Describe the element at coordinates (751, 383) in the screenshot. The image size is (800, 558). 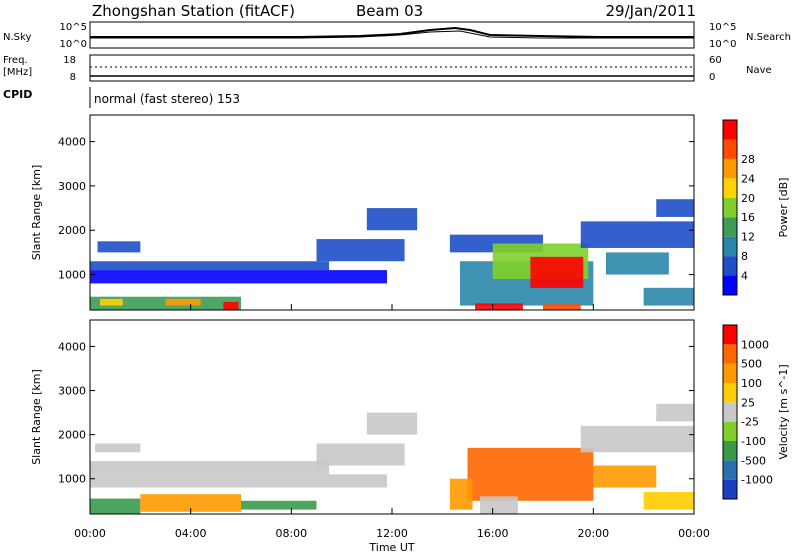
I see `colorbar-tick-2: 100` at that location.